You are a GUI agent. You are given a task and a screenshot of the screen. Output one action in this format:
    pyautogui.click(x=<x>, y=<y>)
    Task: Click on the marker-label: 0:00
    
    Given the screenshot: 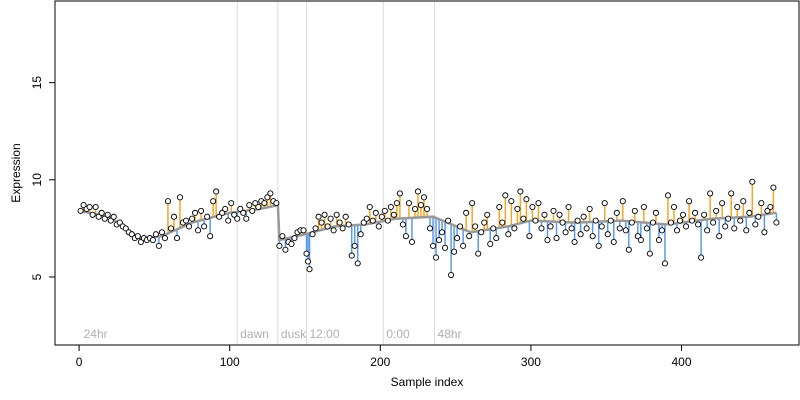 What is the action you would take?
    pyautogui.click(x=398, y=334)
    